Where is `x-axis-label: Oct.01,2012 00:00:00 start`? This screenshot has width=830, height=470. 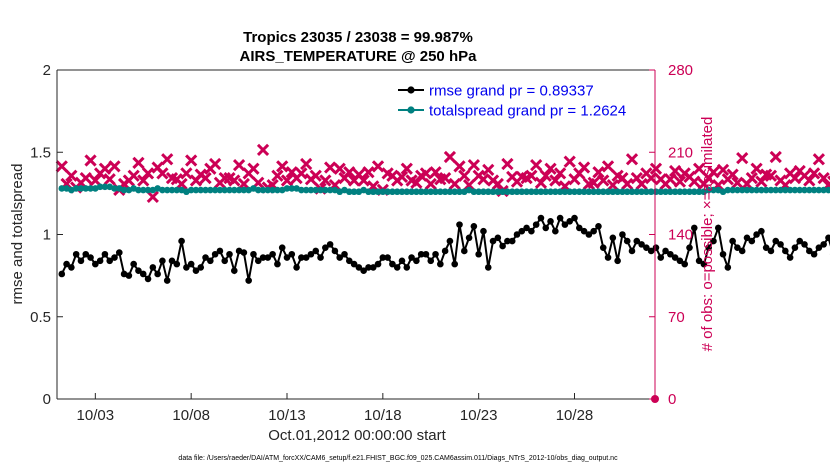
x-axis-label: Oct.01,2012 00:00:00 start is located at coordinates (357, 435).